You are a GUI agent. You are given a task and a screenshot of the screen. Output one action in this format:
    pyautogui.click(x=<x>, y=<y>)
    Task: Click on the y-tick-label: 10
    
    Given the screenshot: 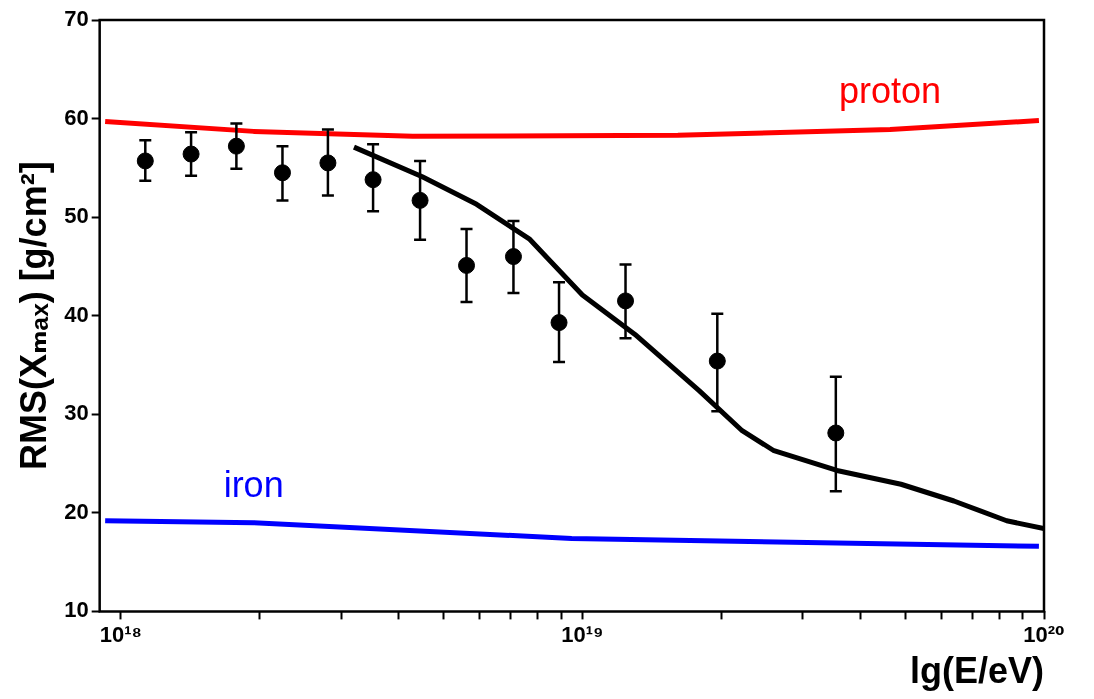 What is the action you would take?
    pyautogui.click(x=76, y=610)
    